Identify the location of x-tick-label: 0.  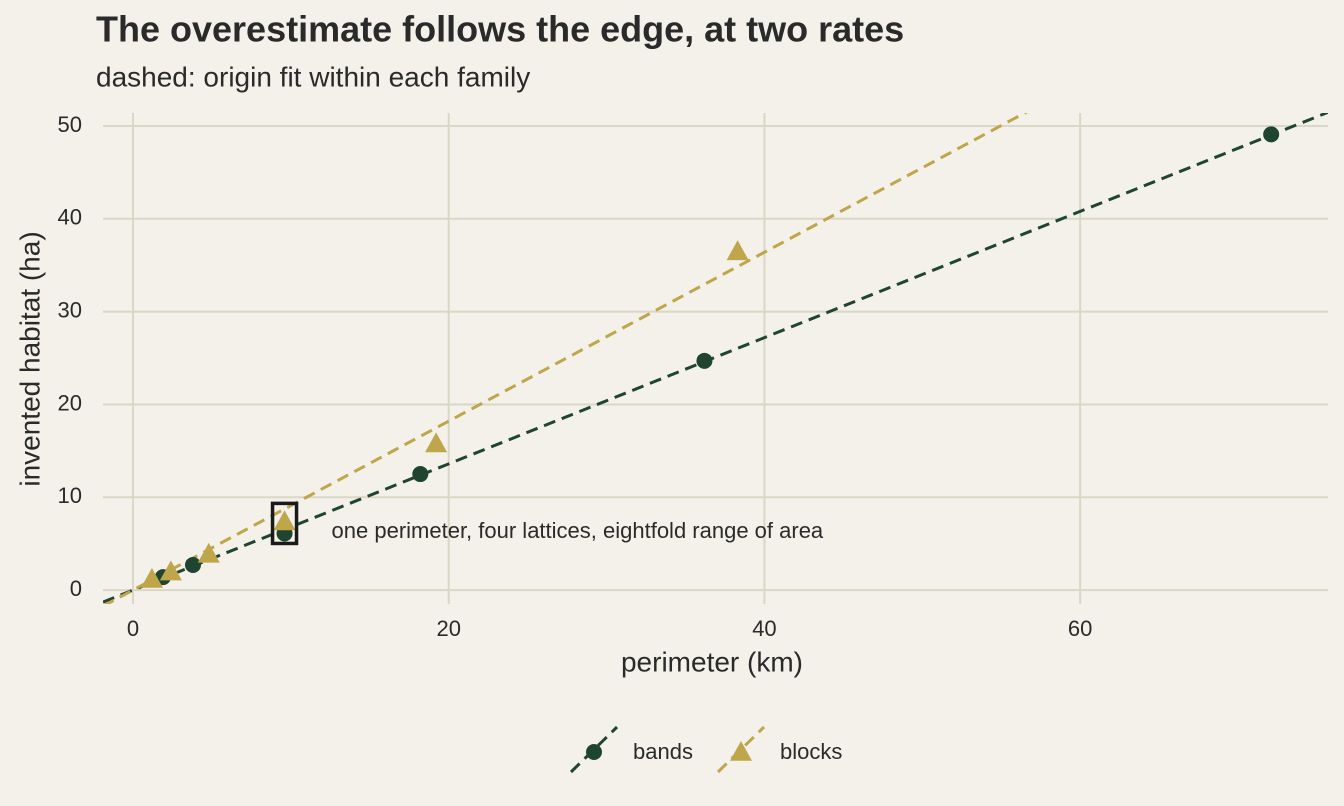
(133, 628).